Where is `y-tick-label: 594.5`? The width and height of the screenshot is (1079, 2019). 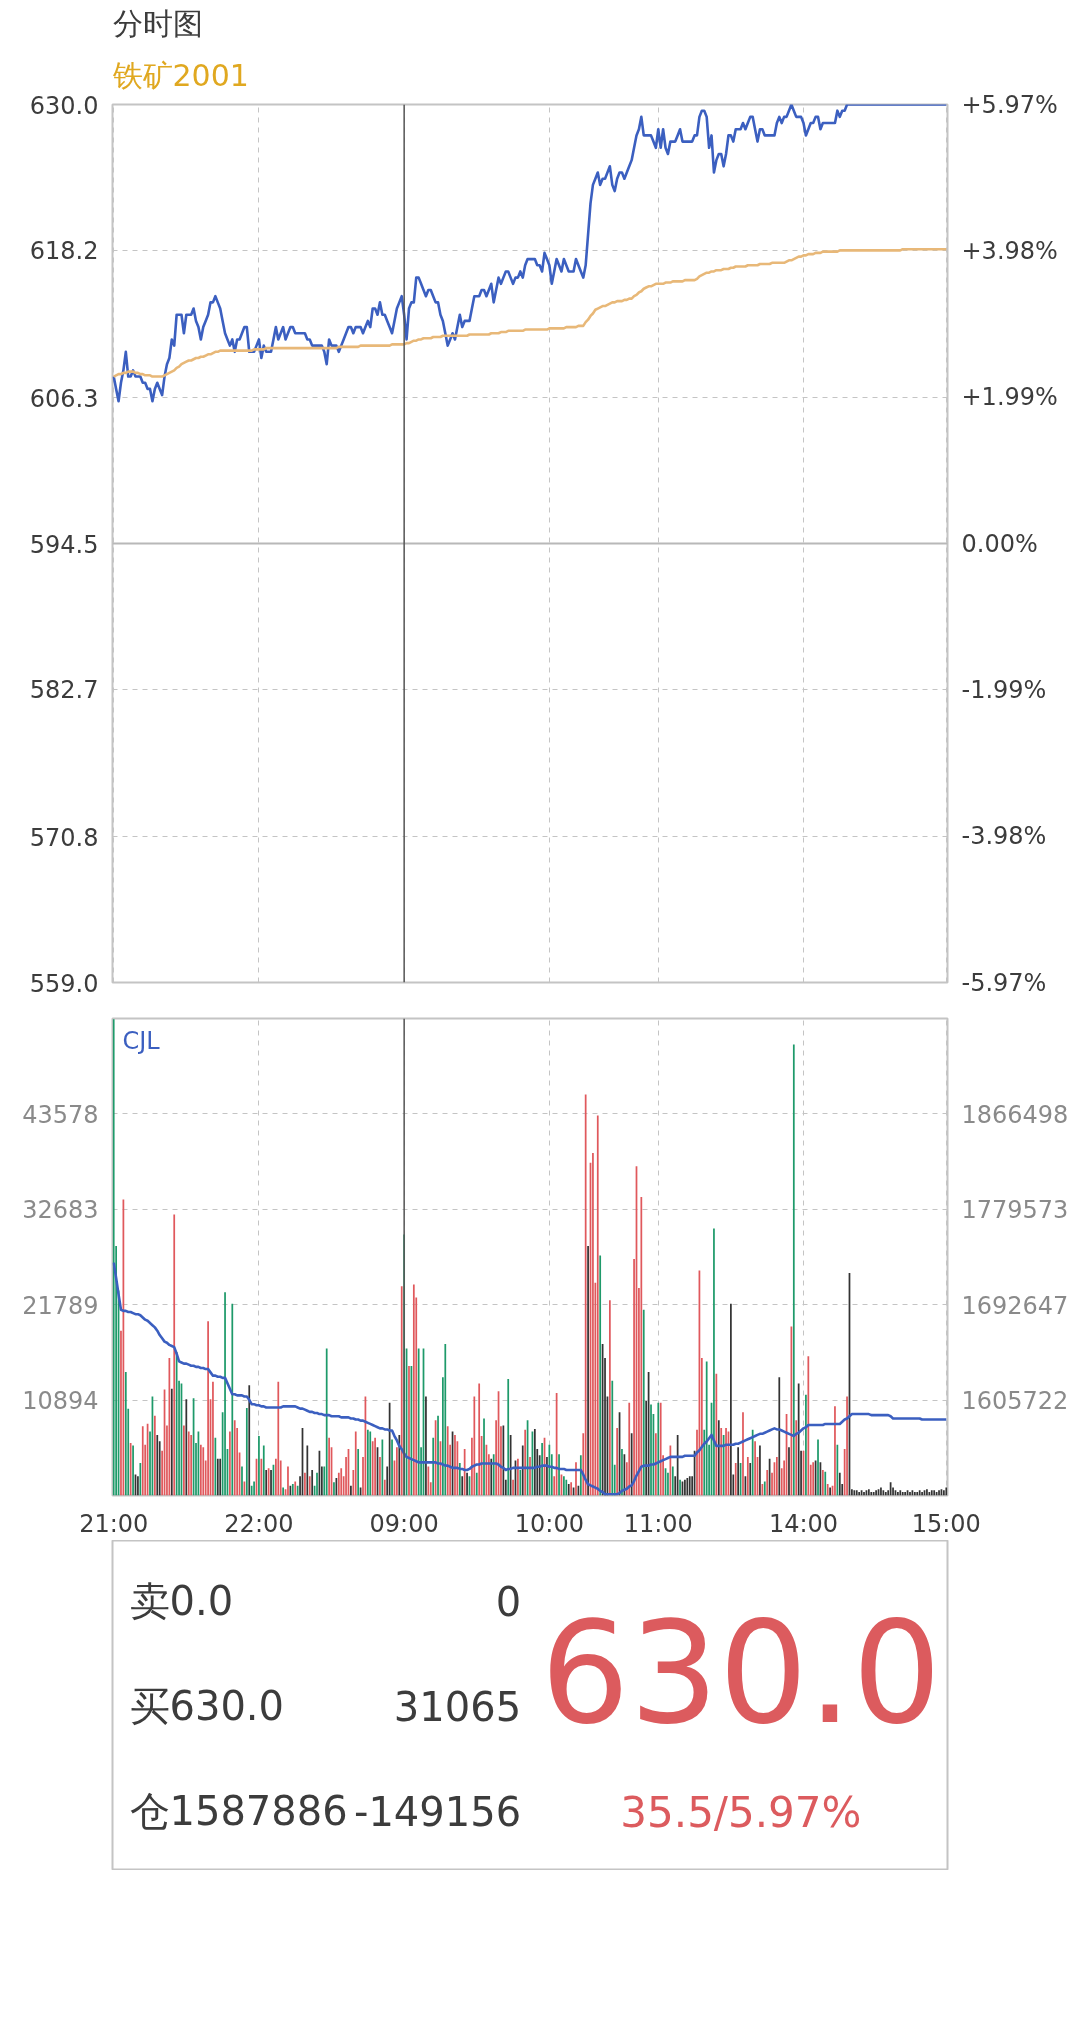
y-tick-label: 594.5 is located at coordinates (64, 544).